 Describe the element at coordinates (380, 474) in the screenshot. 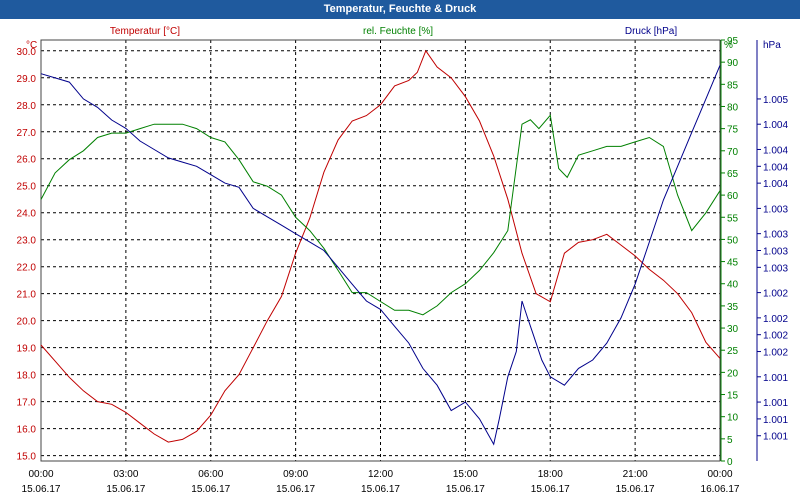

I see `time-tick-label: 12:00` at that location.